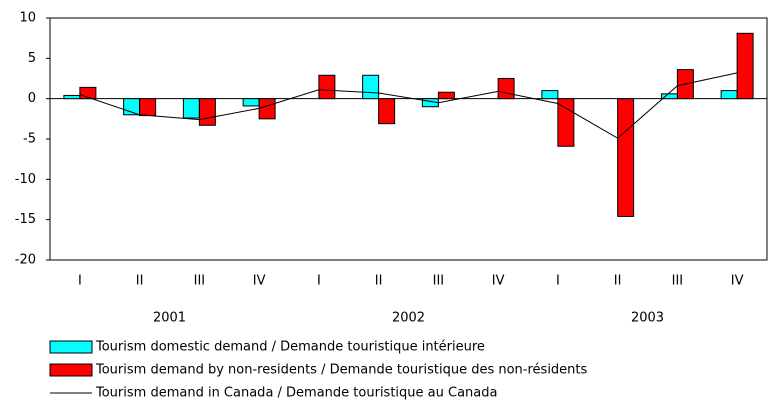  What do you see at coordinates (647, 318) in the screenshot?
I see `group-label: 2003` at bounding box center [647, 318].